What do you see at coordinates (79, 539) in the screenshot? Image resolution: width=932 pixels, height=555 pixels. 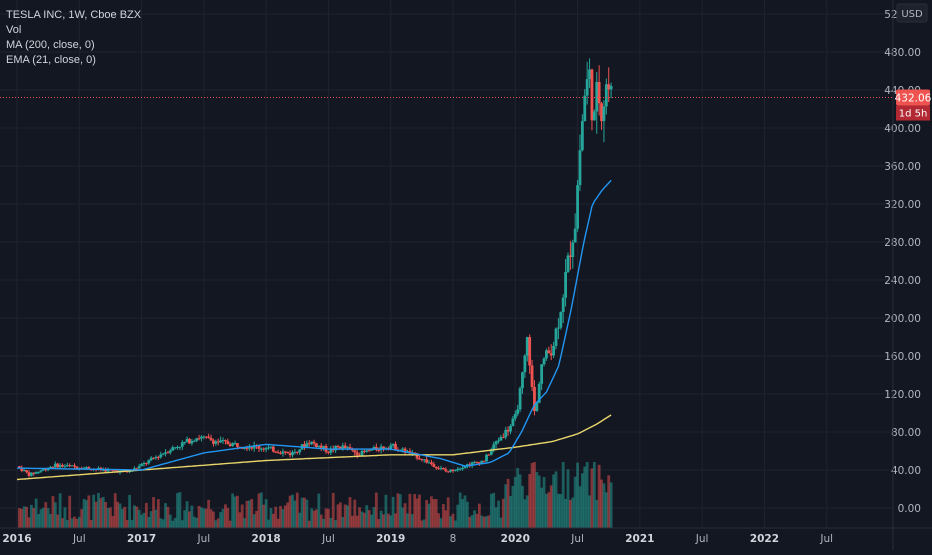 I see `time-tick-label: Jul` at bounding box center [79, 539].